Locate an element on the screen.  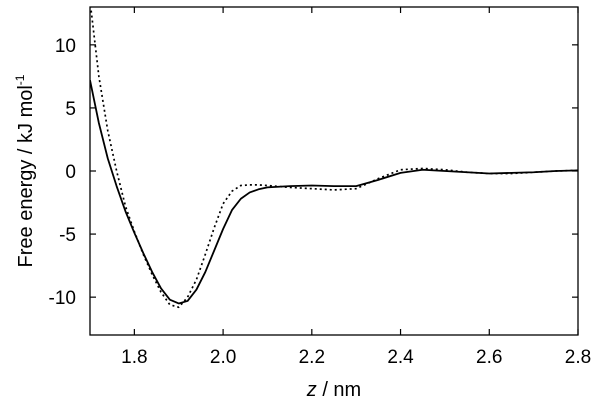
x-tick-label: 2.8 is located at coordinates (578, 357).